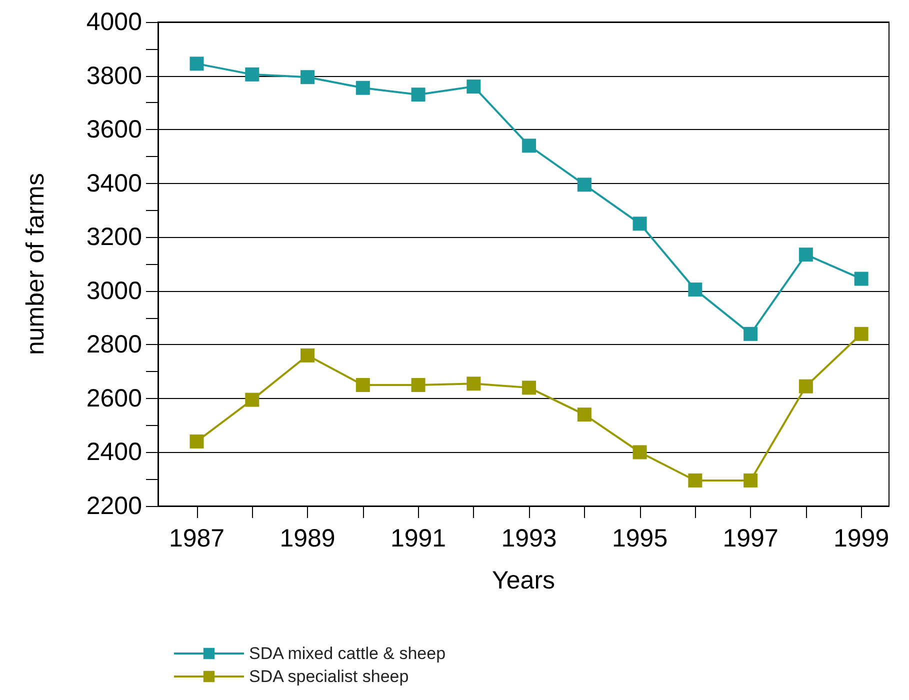  Describe the element at coordinates (114, 290) in the screenshot. I see `y-tick-label: 3000` at that location.